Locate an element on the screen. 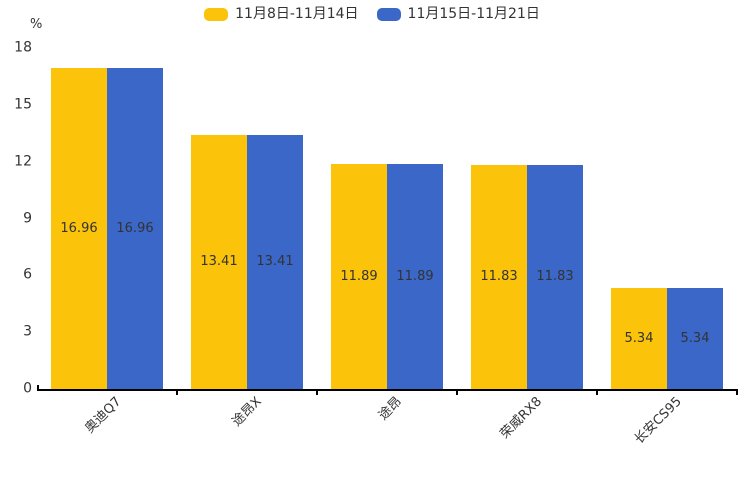  y-tick-label: 6 is located at coordinates (27, 274).